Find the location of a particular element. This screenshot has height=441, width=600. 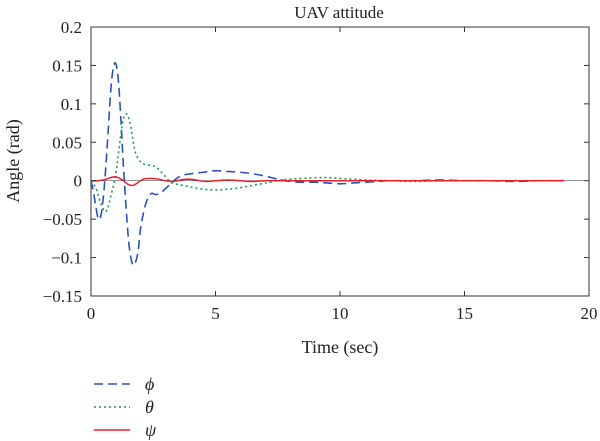

chart-title: UAV attitude is located at coordinates (339, 12).